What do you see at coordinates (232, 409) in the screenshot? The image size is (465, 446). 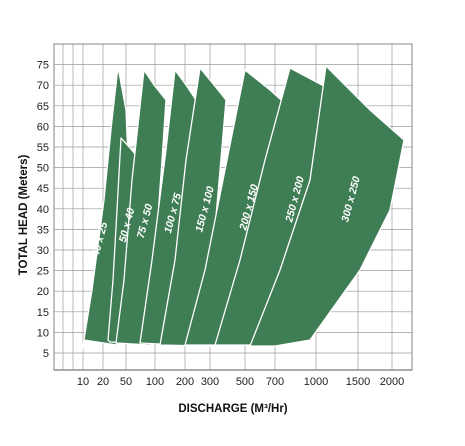 I see `x-axis-title: DISCHARGE (M³/Hr)` at bounding box center [232, 409].